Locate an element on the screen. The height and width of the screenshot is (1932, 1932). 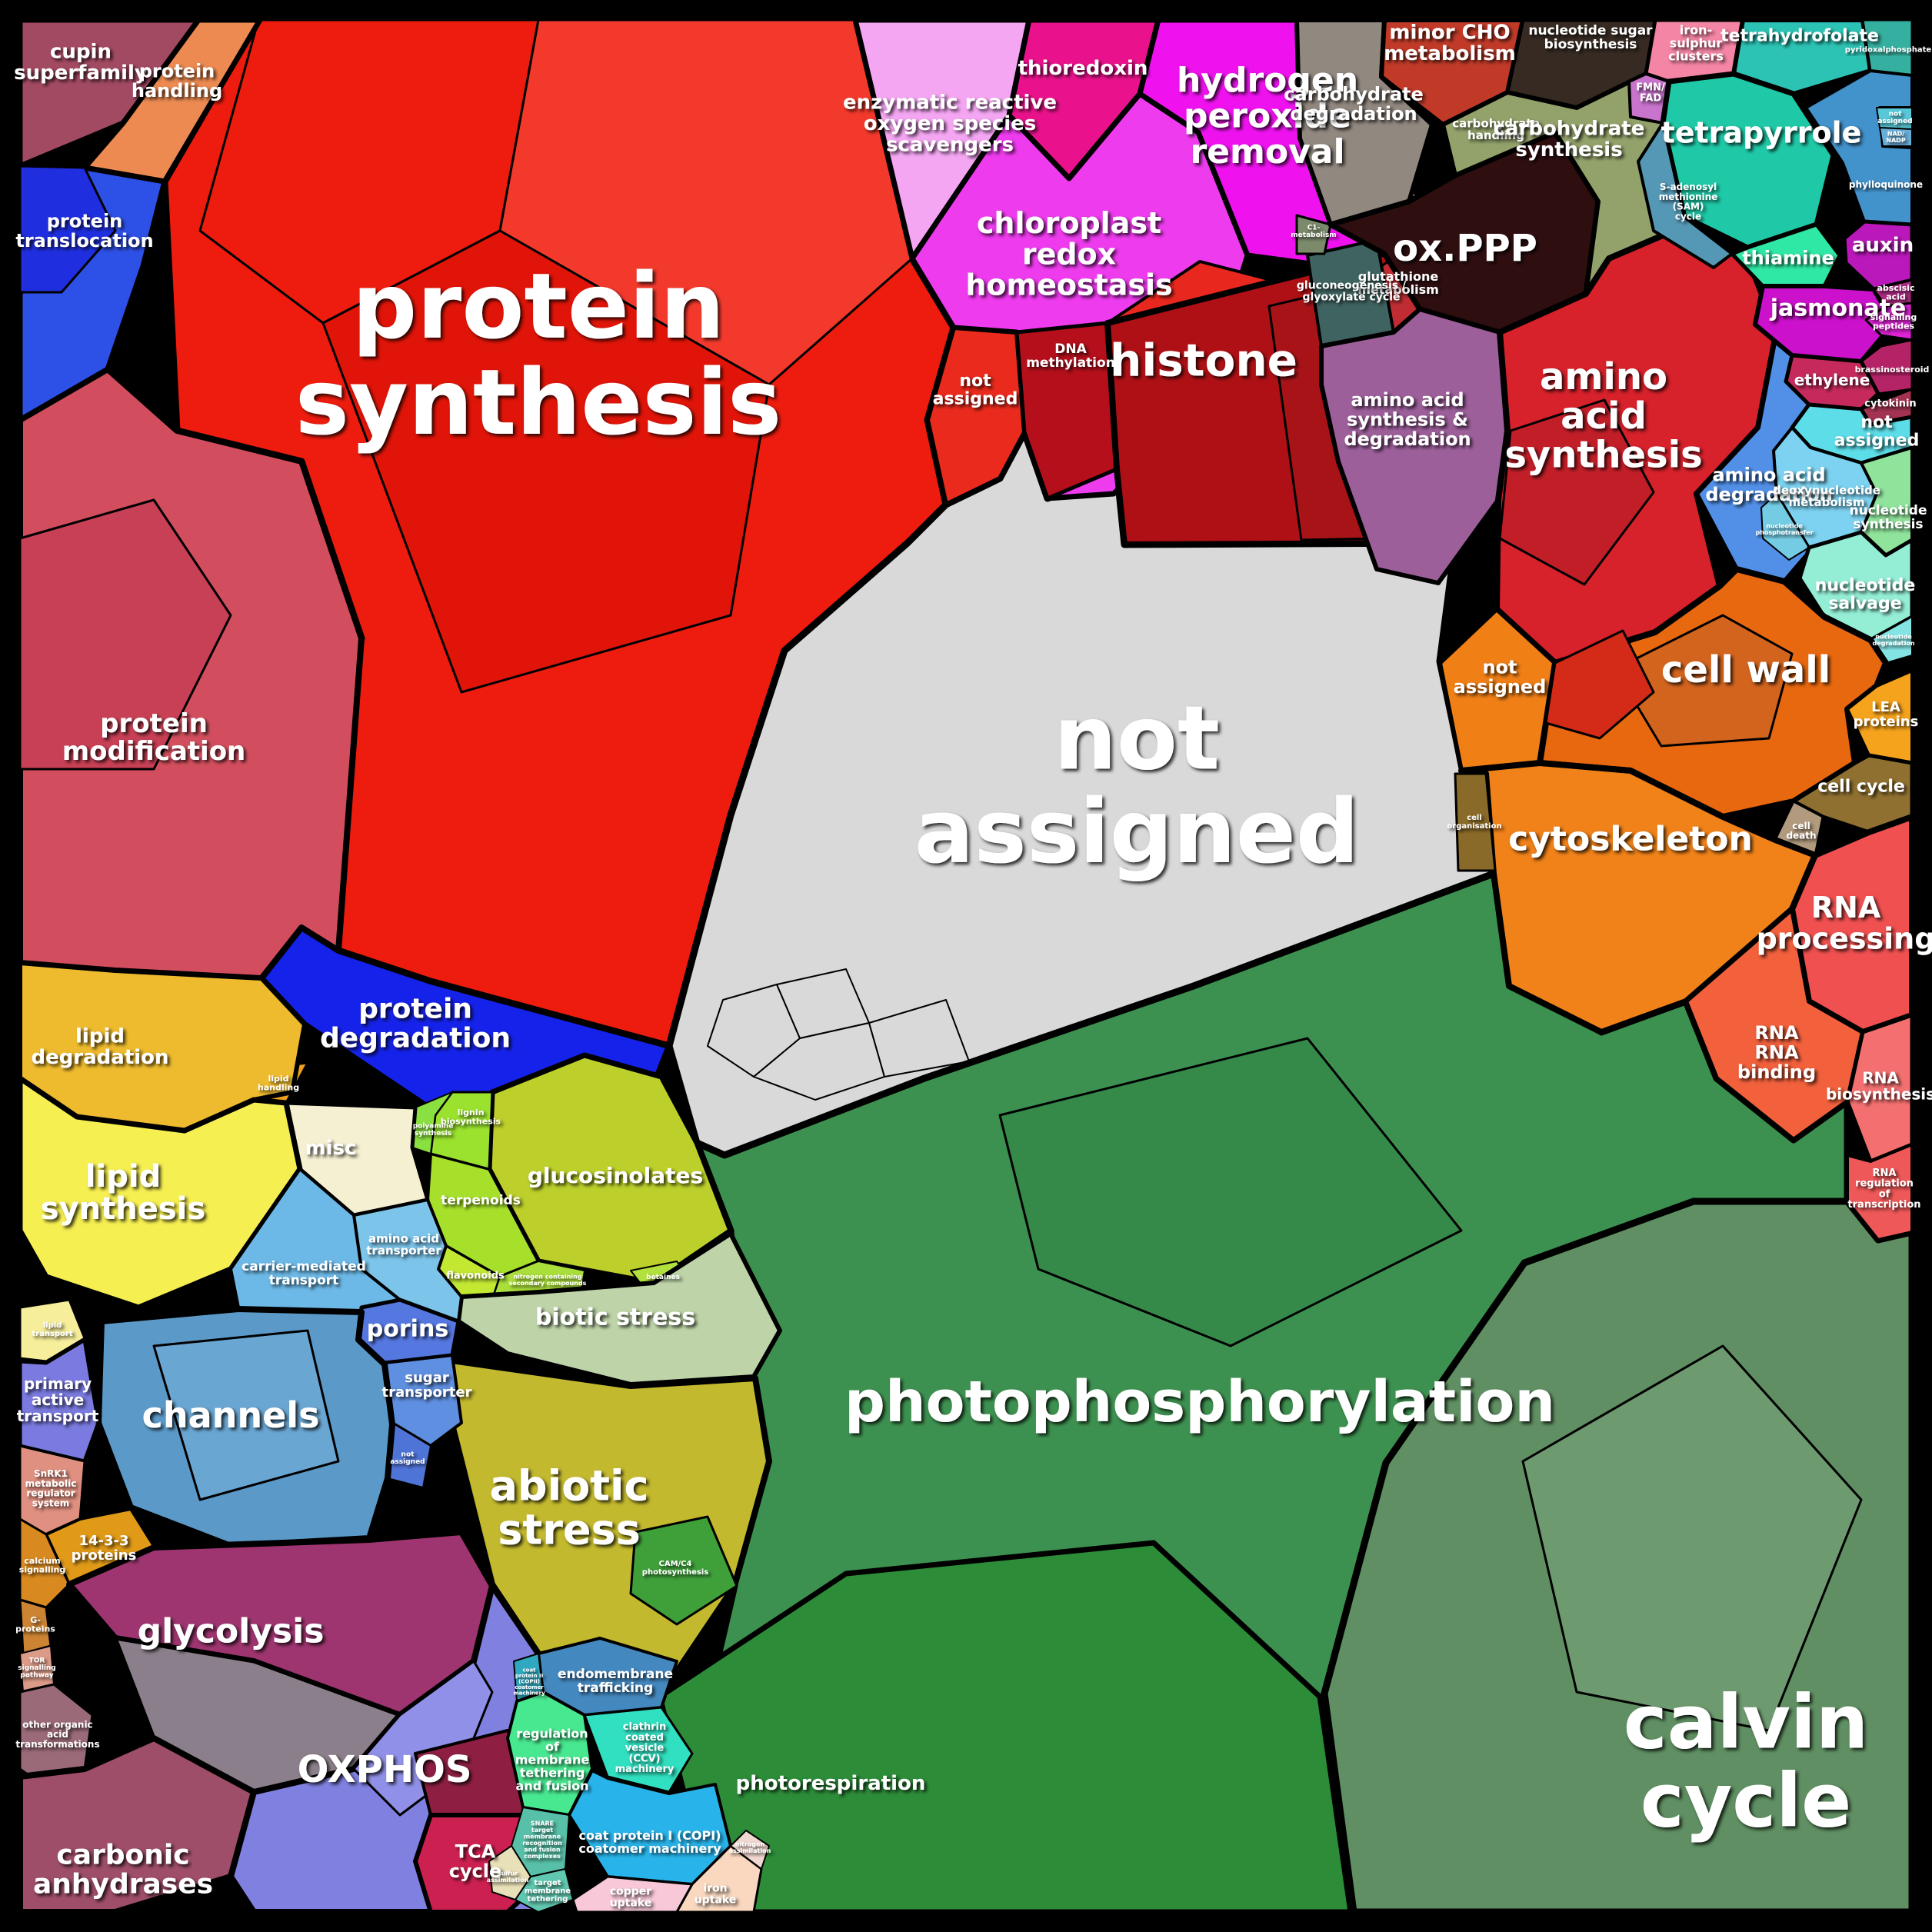
label-amino-acid-synth-degradation: amino acid synthesis & degradation is located at coordinates (1407, 419).